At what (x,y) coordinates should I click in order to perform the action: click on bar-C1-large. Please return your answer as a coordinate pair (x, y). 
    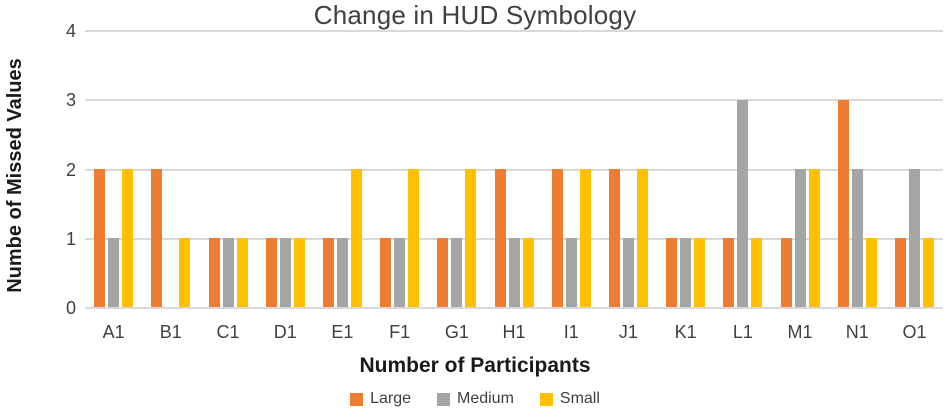
    Looking at the image, I should click on (214, 272).